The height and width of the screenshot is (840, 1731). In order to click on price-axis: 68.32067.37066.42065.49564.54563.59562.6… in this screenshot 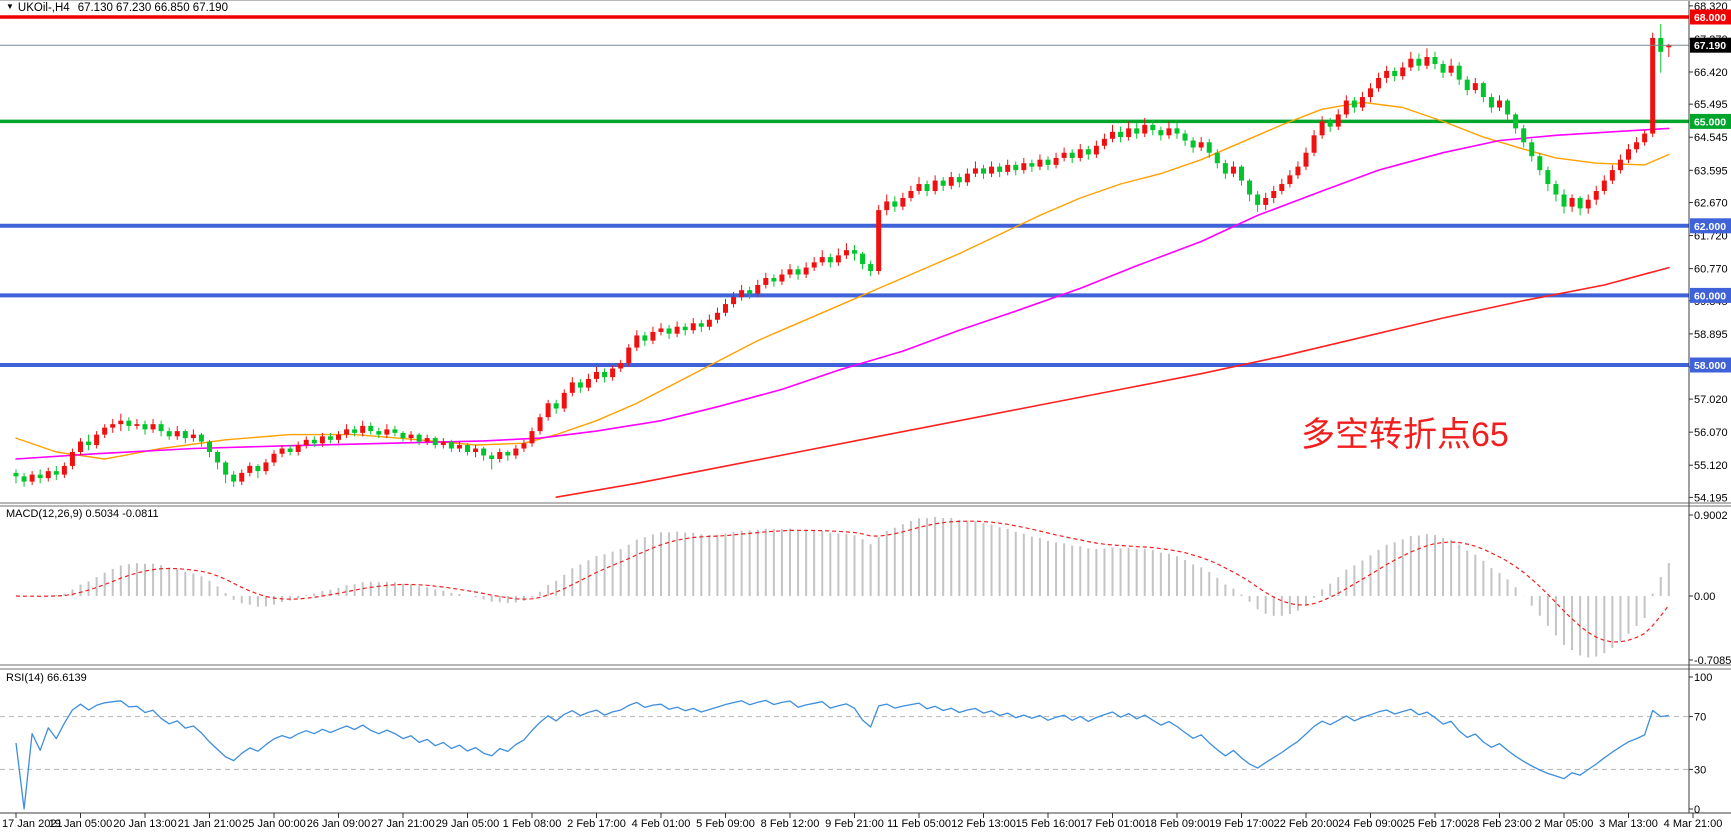, I will do `click(1710, 408)`.